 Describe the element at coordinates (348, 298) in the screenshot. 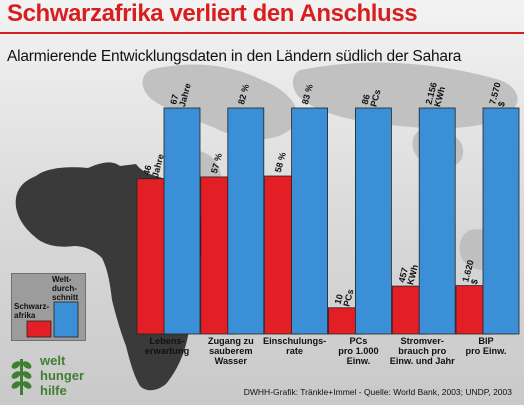

I see `label-africa-3-line: PCs` at that location.